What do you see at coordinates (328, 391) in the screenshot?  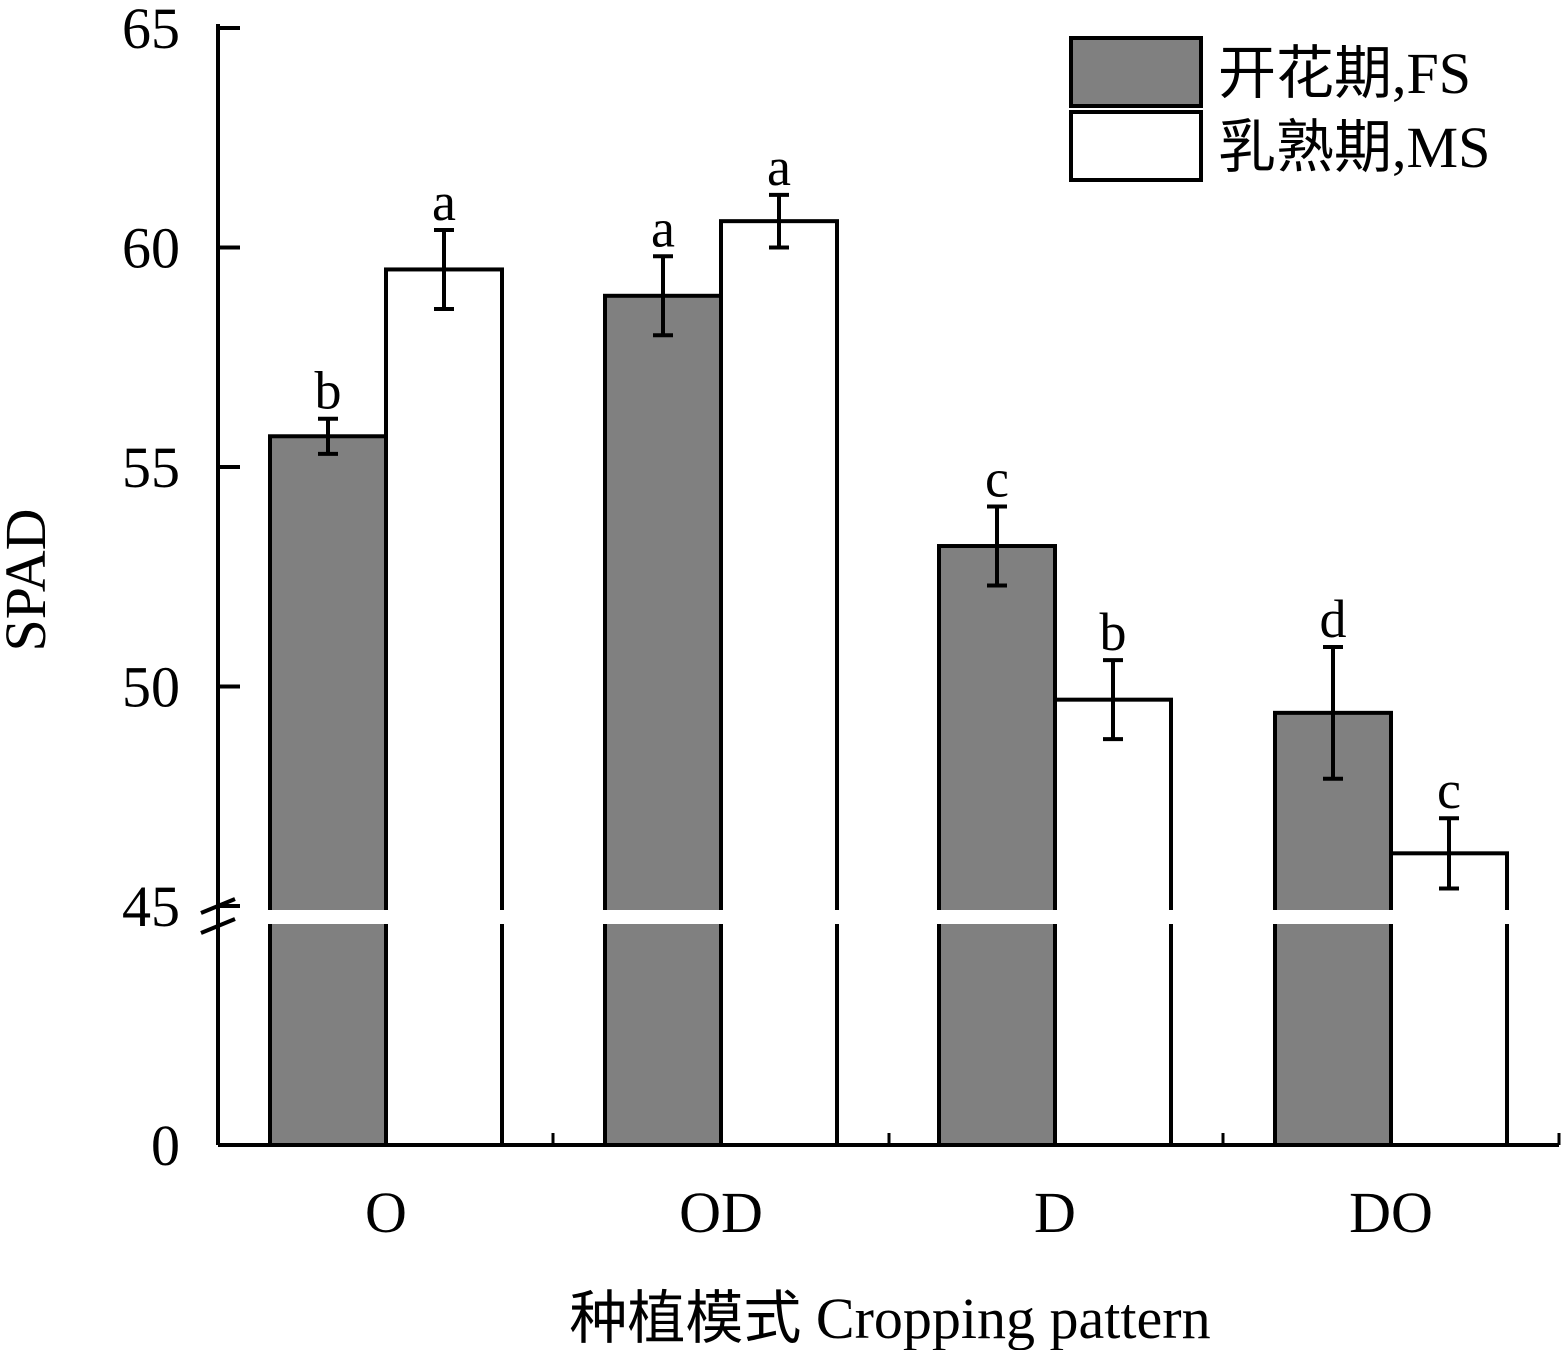 I see `significance-label-O-开花期: b` at bounding box center [328, 391].